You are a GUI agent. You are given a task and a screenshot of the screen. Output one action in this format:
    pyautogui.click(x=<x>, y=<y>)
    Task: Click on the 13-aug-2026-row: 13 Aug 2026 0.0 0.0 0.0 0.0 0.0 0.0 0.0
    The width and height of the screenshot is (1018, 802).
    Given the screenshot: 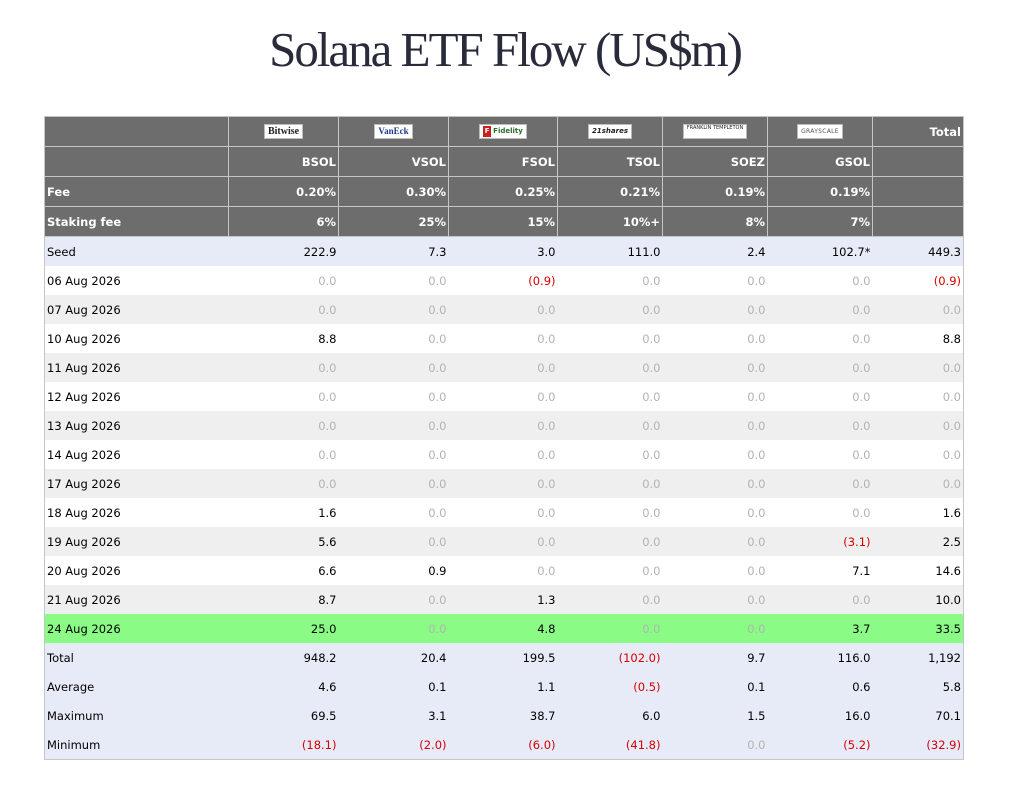 What is the action you would take?
    pyautogui.click(x=504, y=425)
    